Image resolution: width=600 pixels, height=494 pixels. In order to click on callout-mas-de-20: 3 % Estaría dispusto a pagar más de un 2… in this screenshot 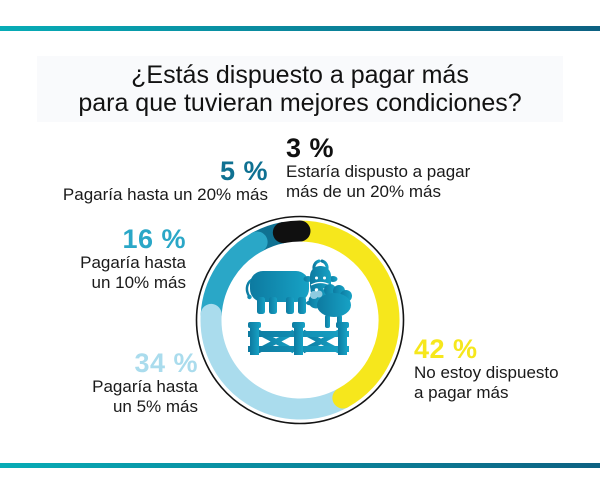, I will do `click(378, 168)`.